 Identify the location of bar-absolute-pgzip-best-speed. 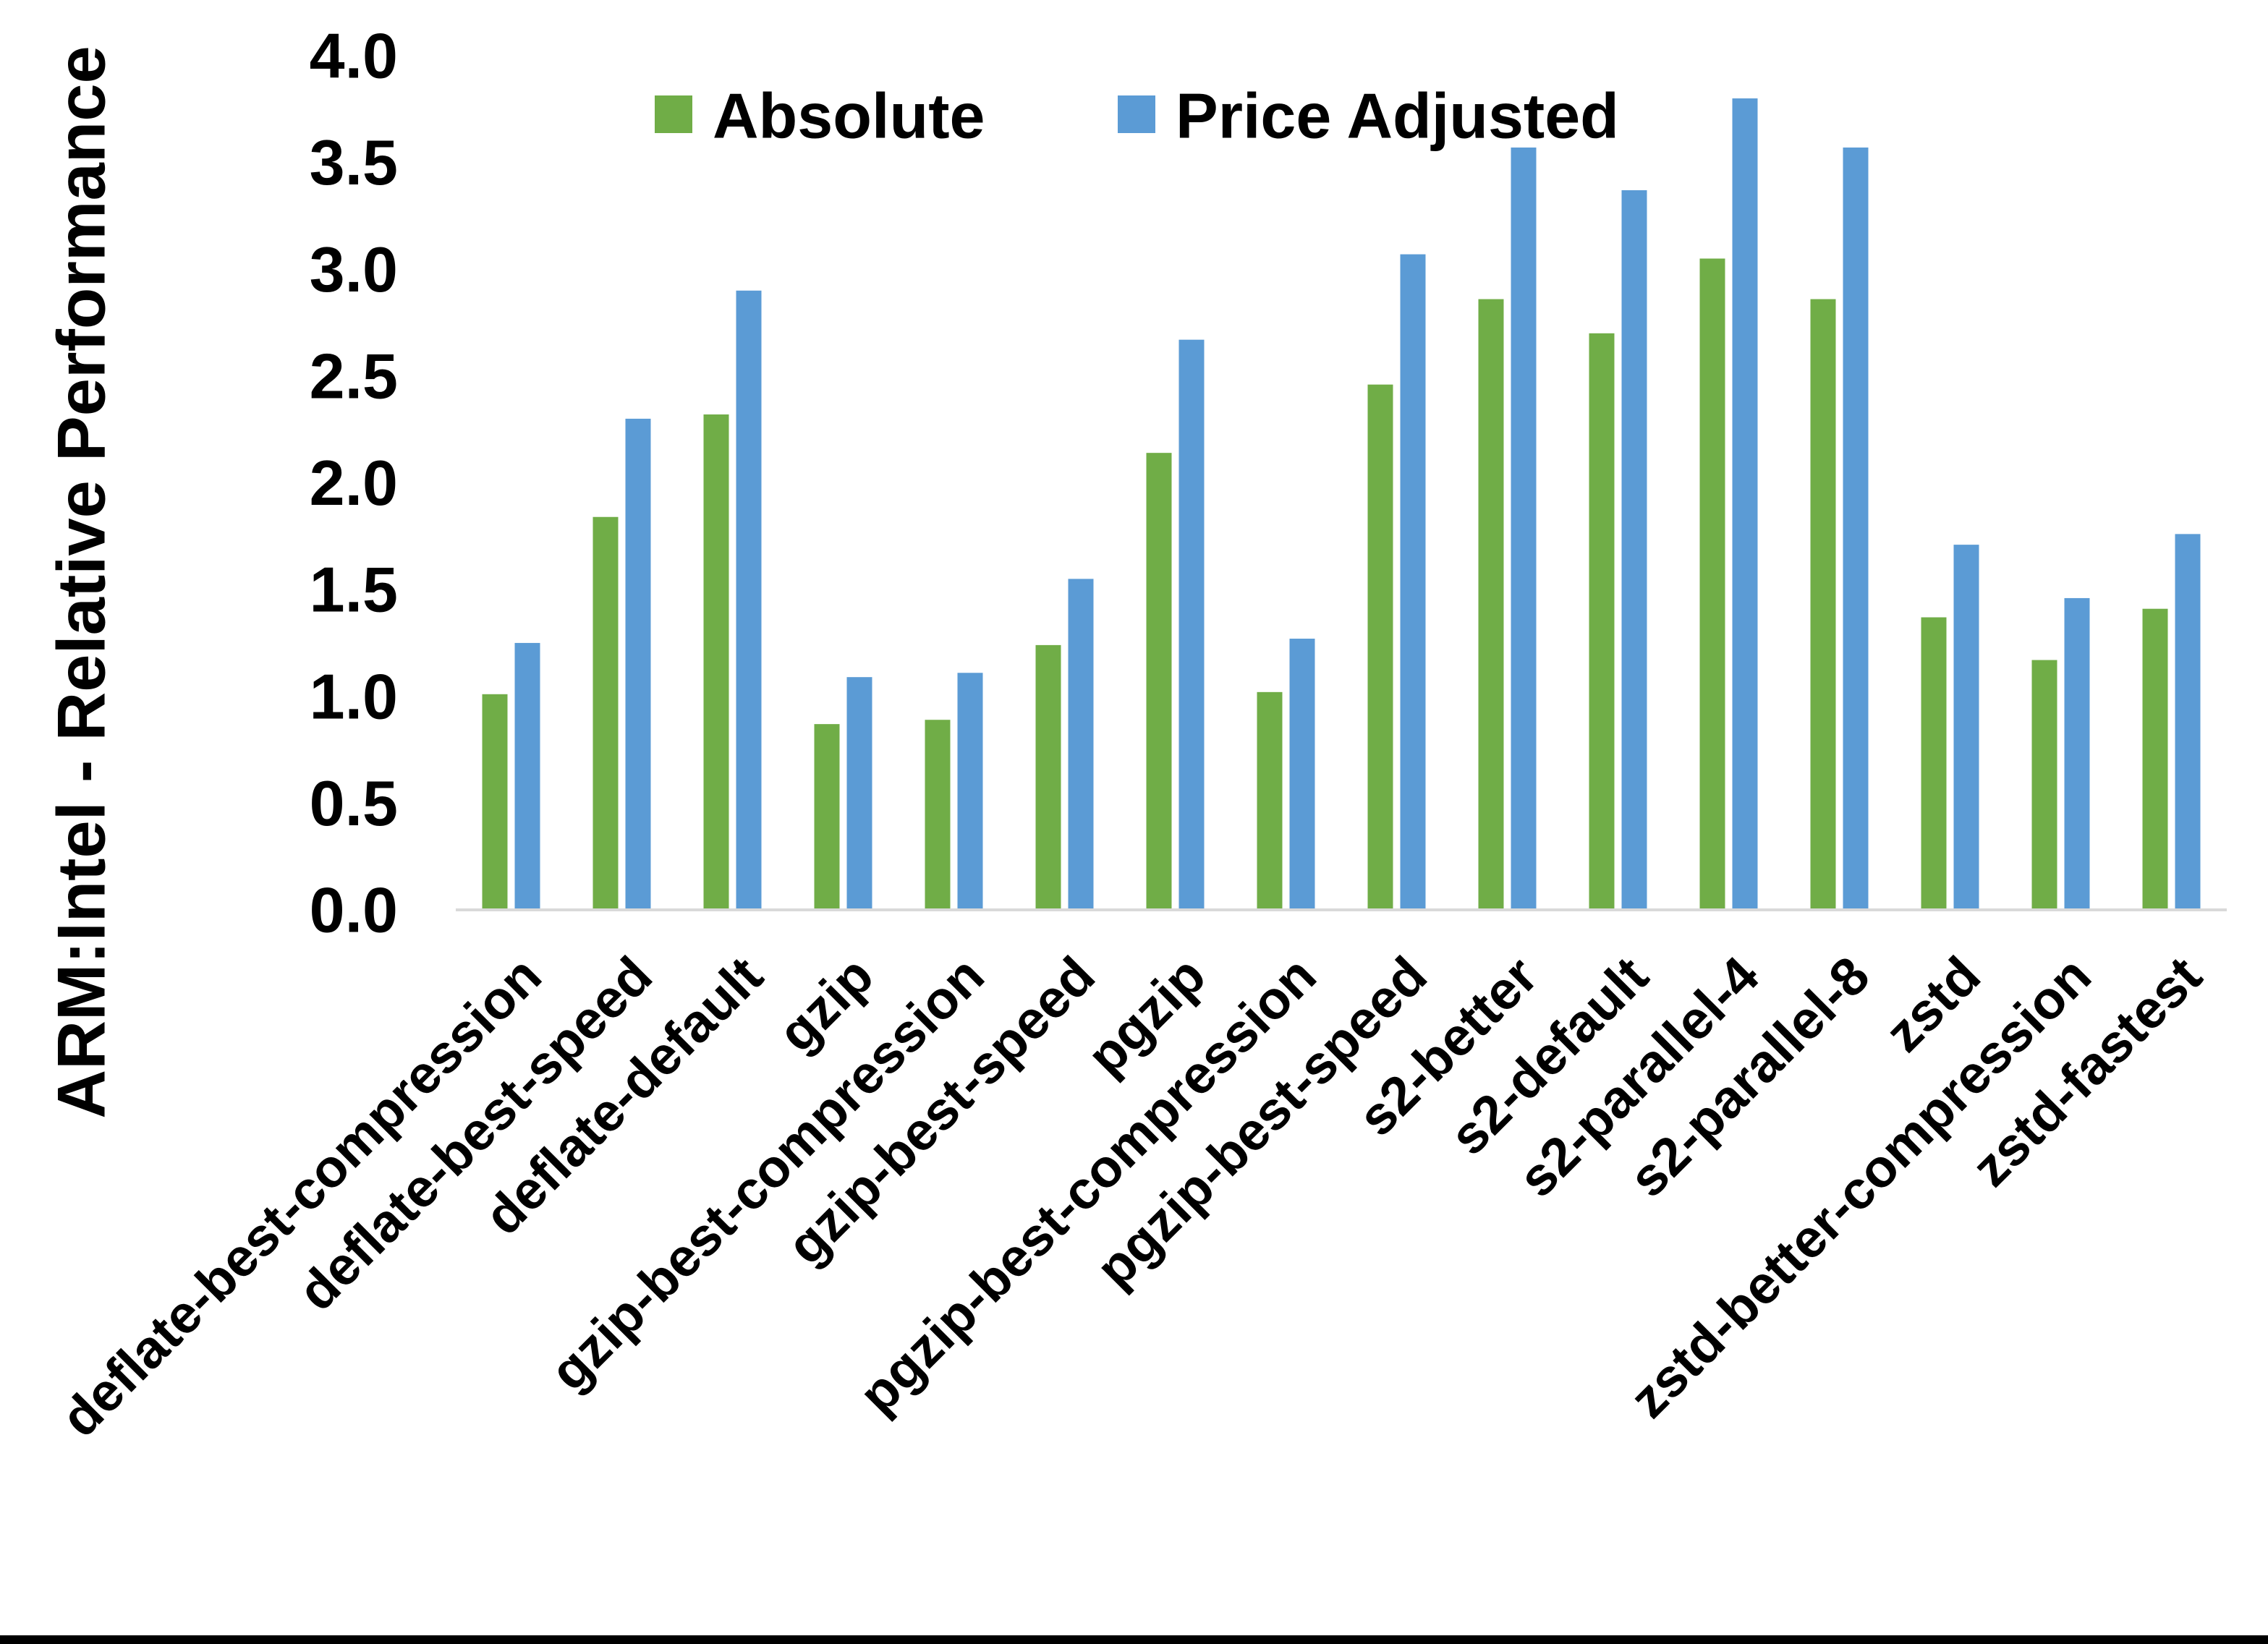
(1380, 647).